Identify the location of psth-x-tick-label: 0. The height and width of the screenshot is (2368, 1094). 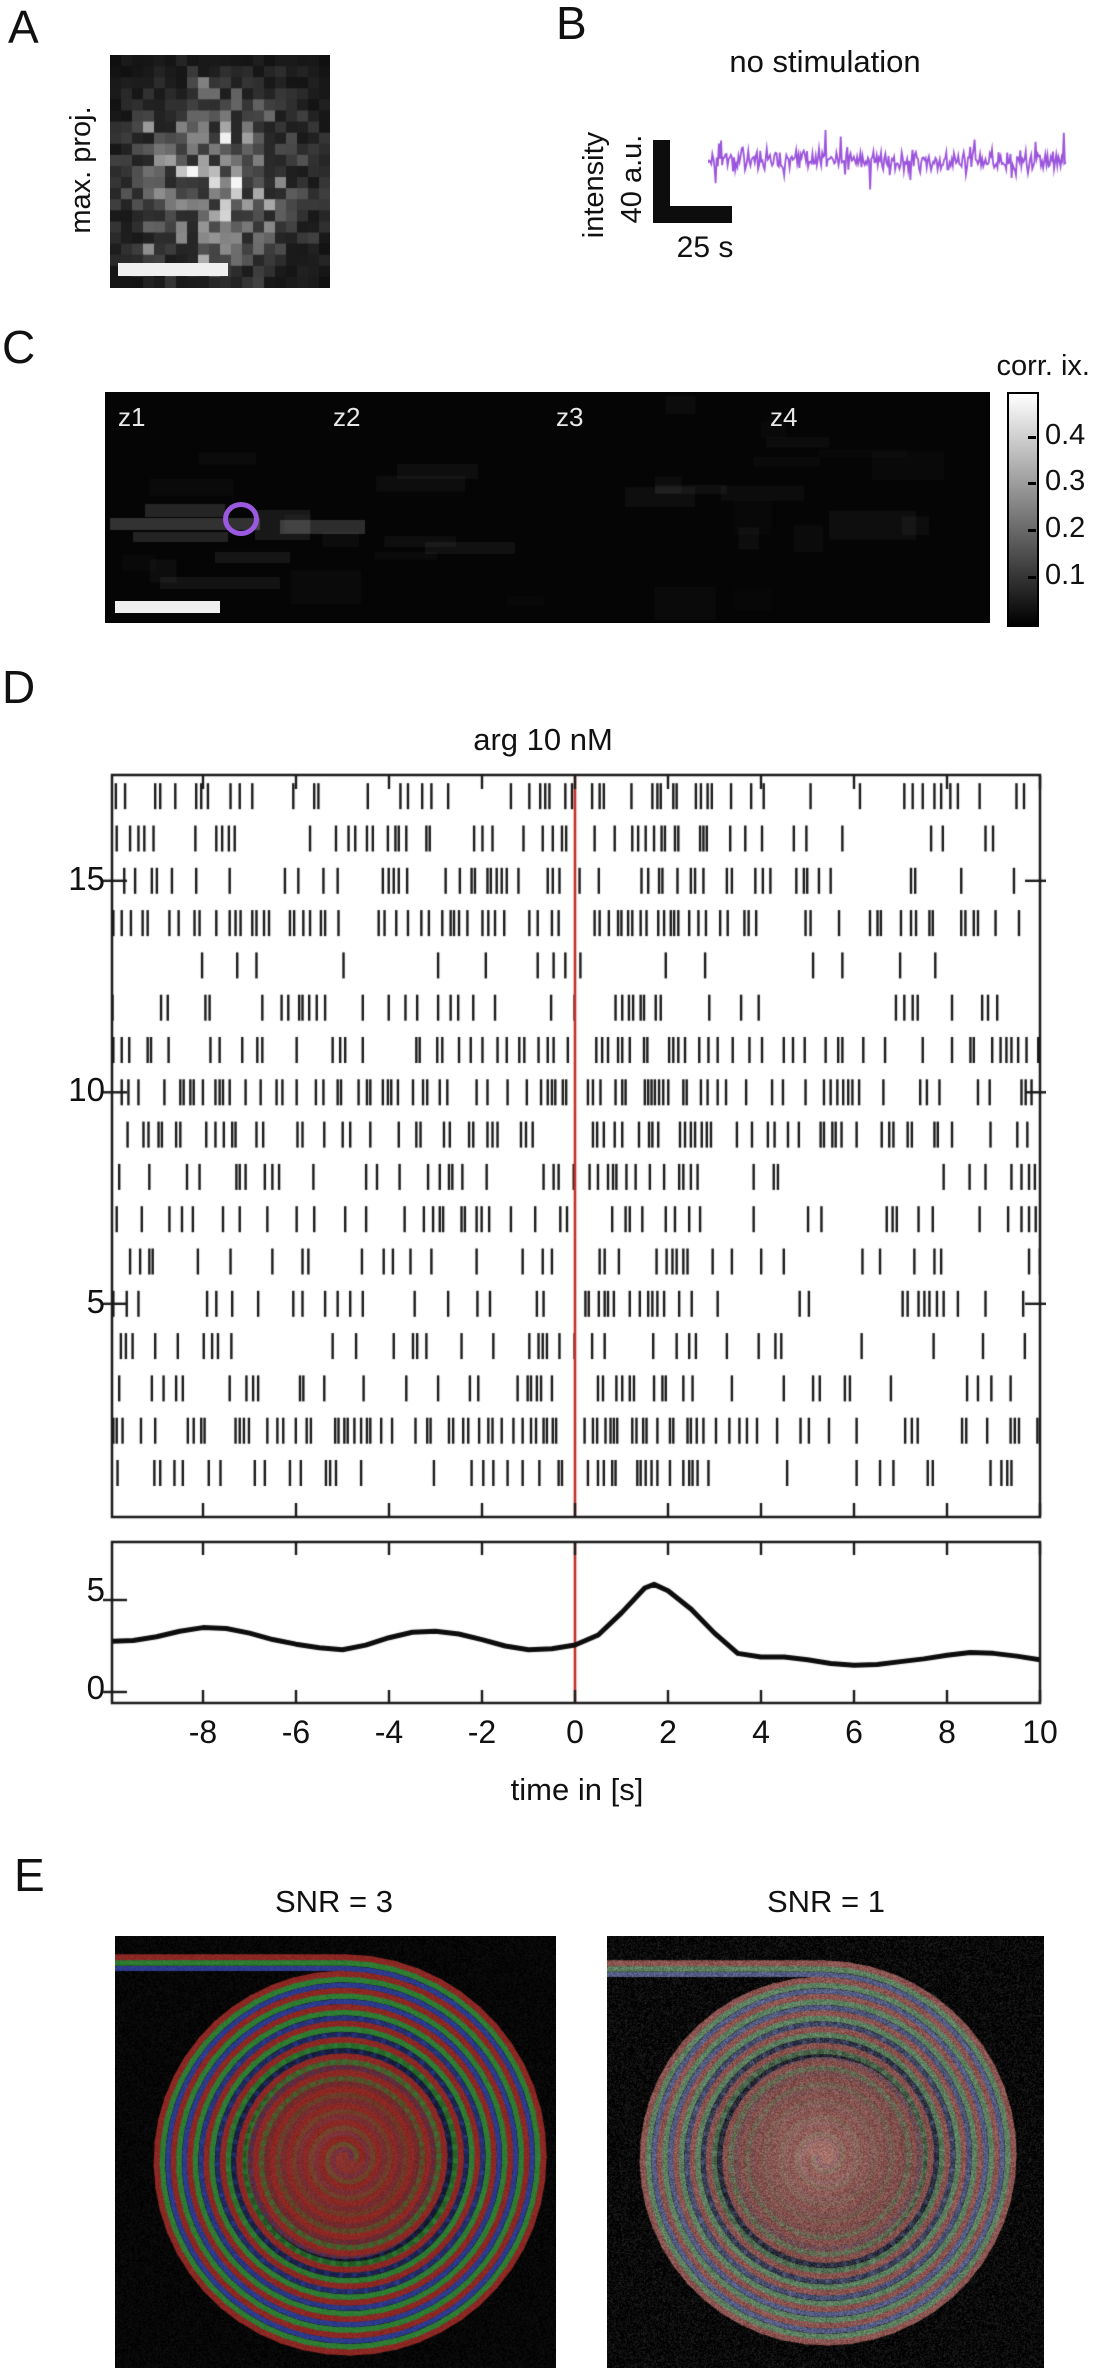
(575, 1732).